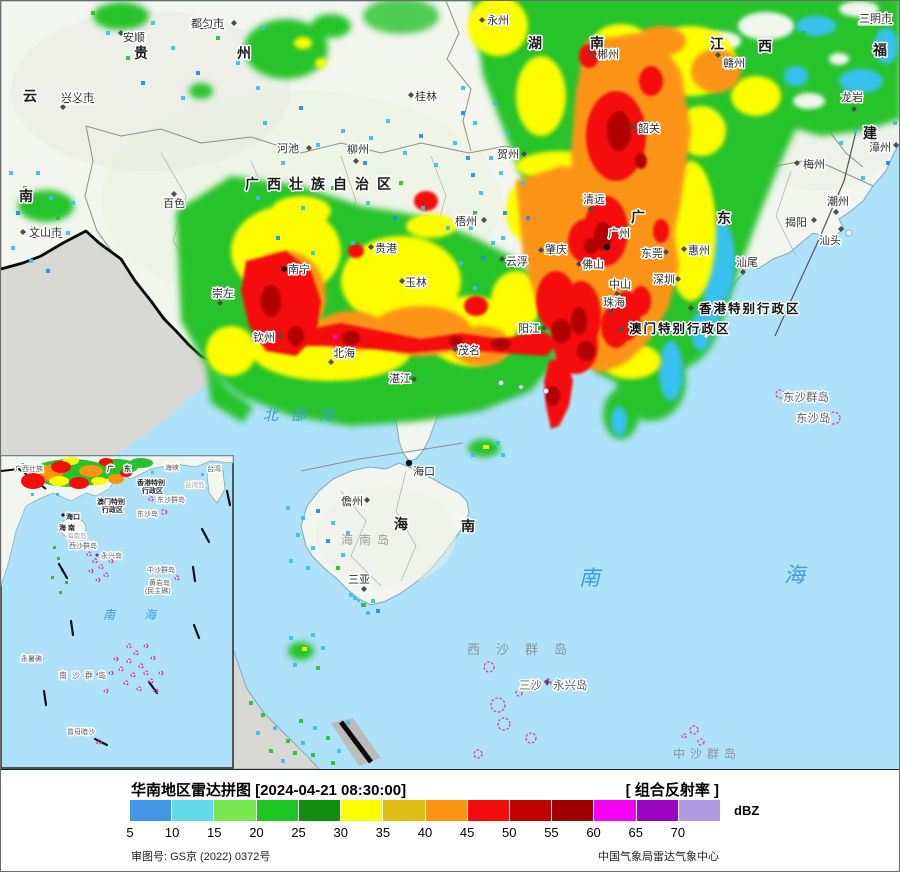 The image size is (900, 872). Describe the element at coordinates (158, 590) in the screenshot. I see `inset-label-minzhu: (民主礁)` at that location.